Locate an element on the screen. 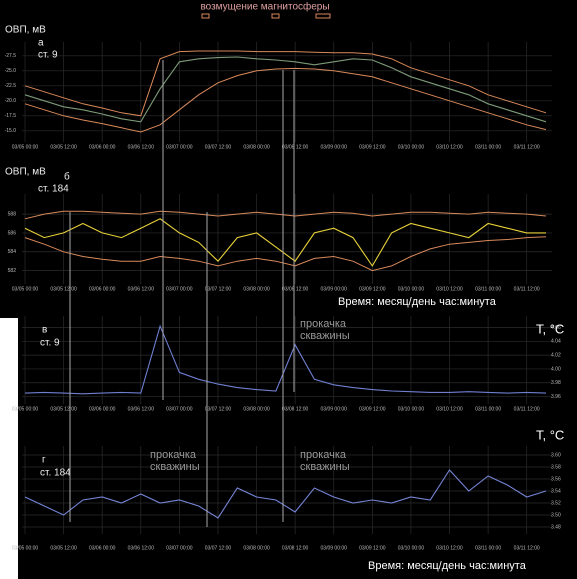 The height and width of the screenshot is (579, 577). y-tick-label: -20.0 is located at coordinates (11, 101).